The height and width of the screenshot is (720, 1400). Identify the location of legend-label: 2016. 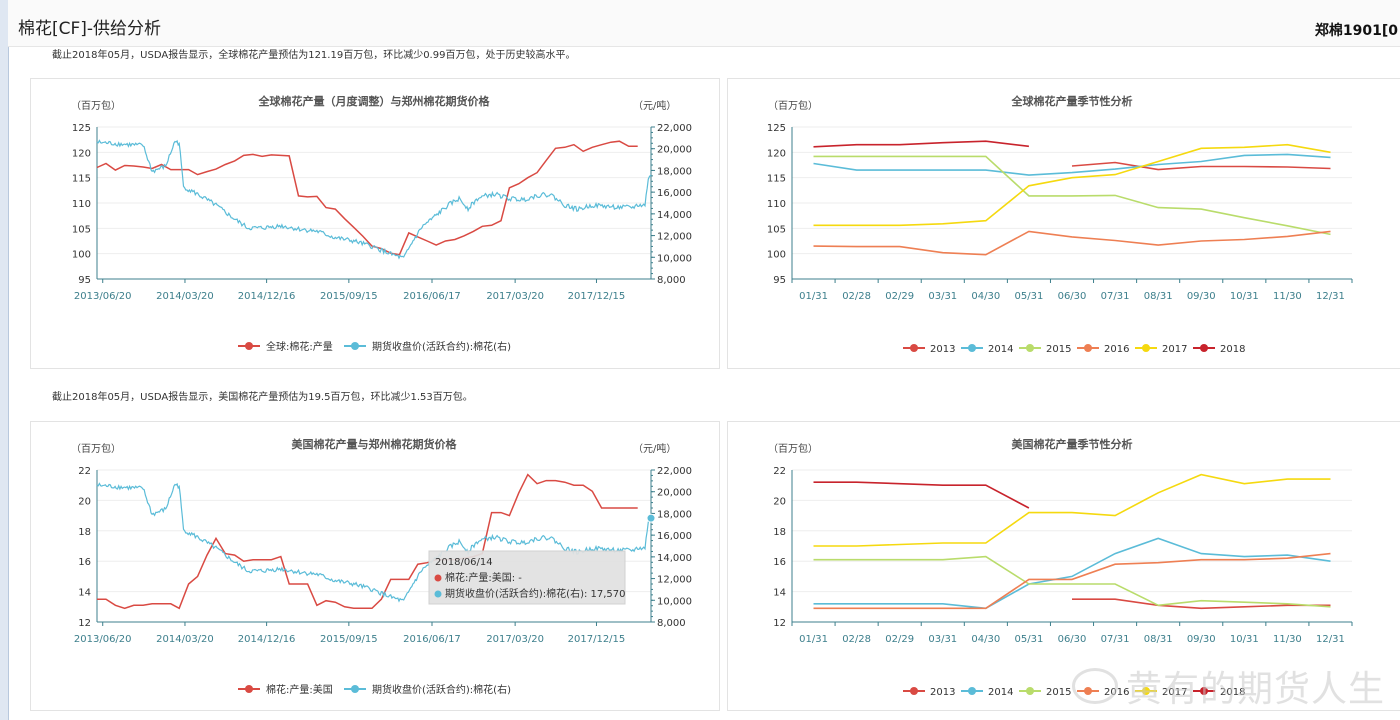
(1116, 349).